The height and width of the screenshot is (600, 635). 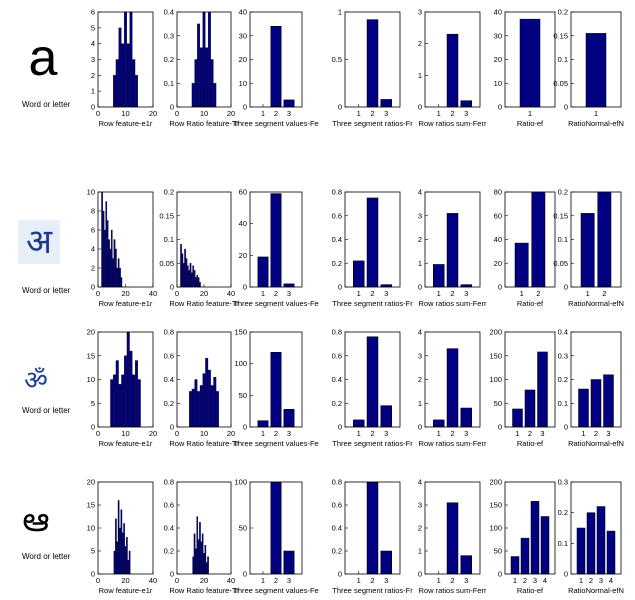 I want to click on y-tick-label: 0.15, so click(x=560, y=215).